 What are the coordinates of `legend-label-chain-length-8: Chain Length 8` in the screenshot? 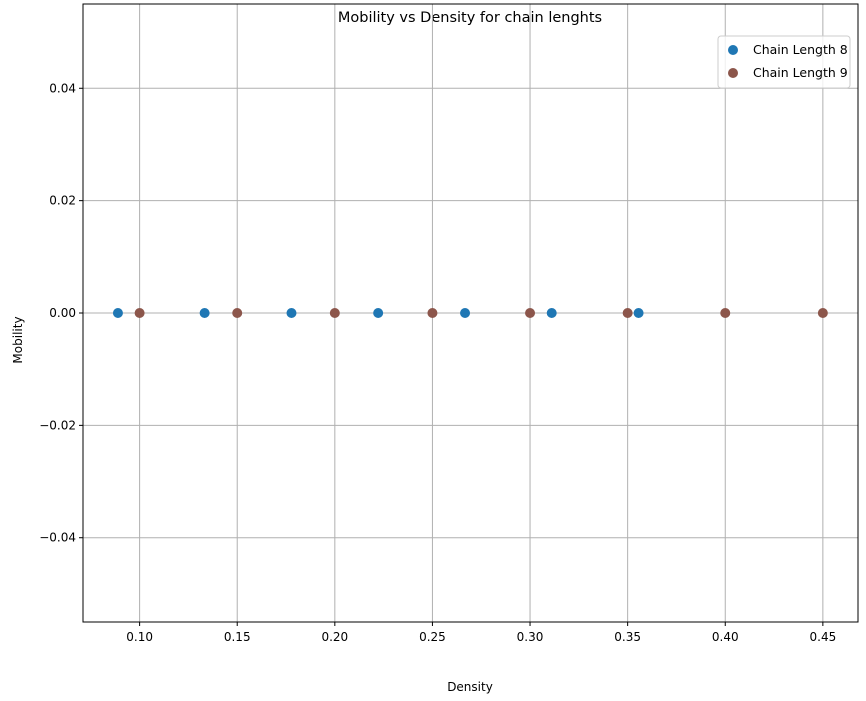 It's located at (800, 49).